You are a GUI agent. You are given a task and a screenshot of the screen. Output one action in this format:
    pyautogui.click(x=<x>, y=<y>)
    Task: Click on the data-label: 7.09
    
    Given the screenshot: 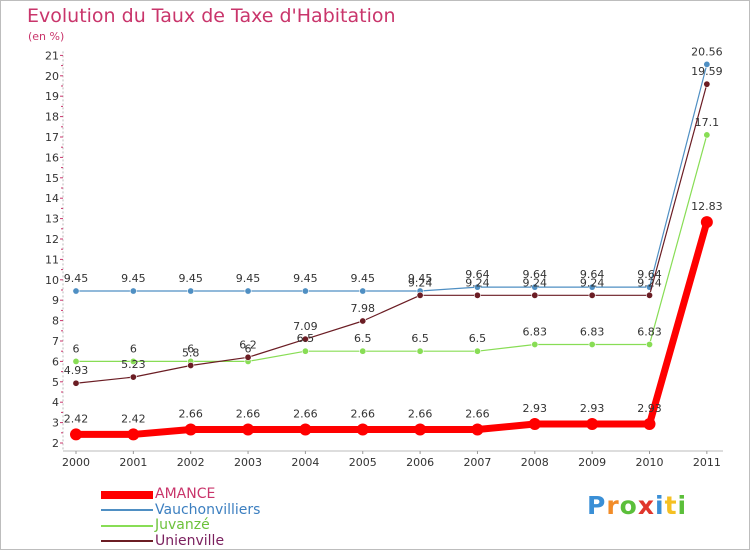 What is the action you would take?
    pyautogui.click(x=305, y=326)
    